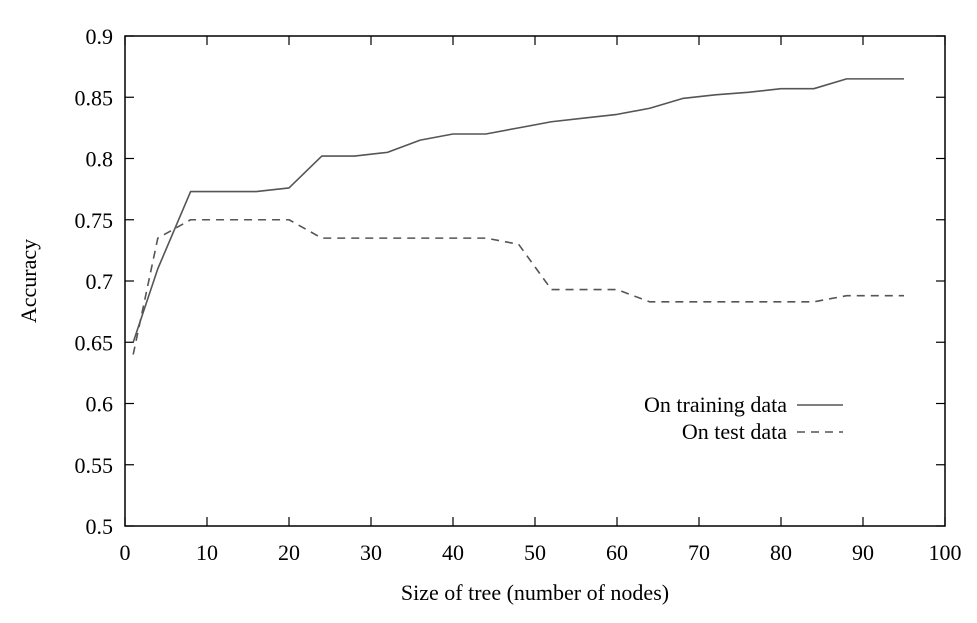 The width and height of the screenshot is (977, 623). Describe the element at coordinates (371, 552) in the screenshot. I see `x-tick-label: 30` at that location.